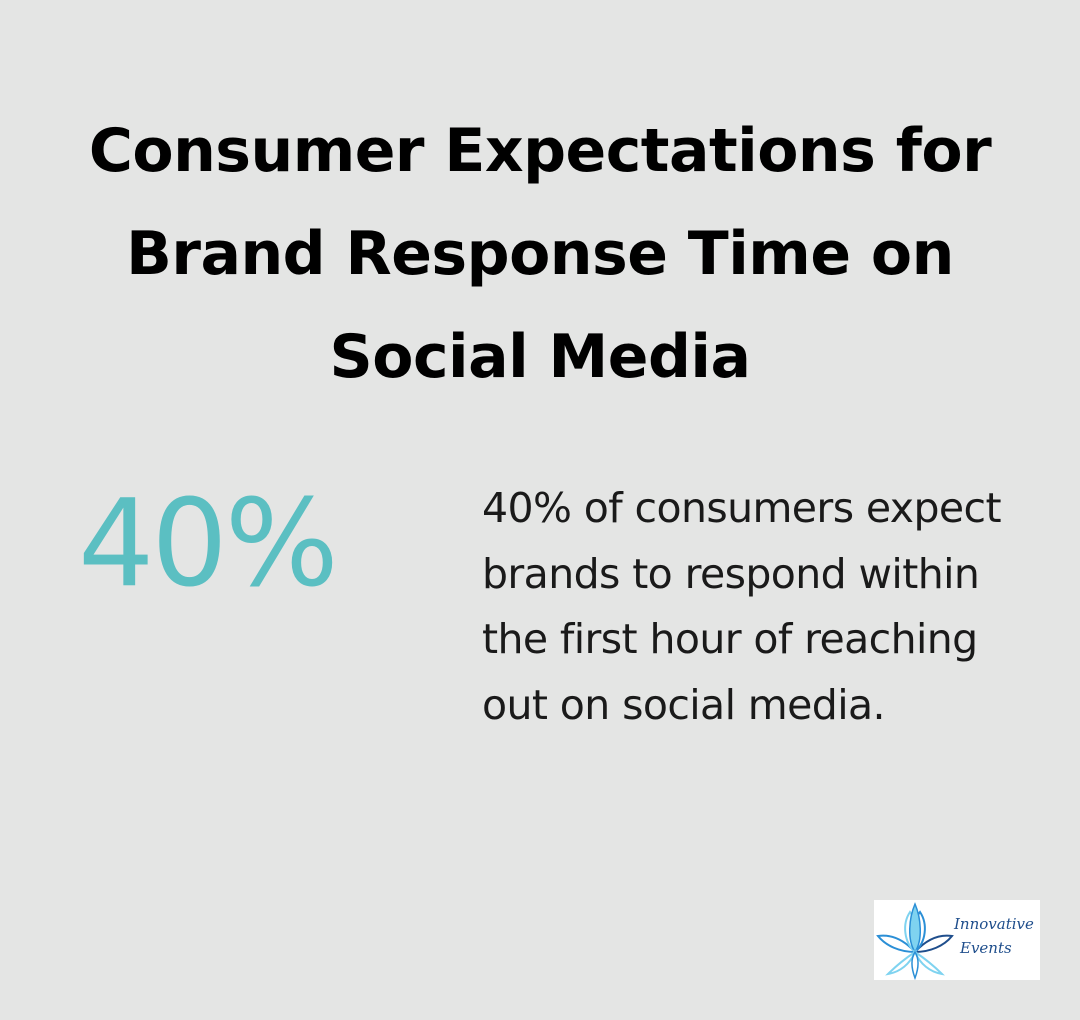  What do you see at coordinates (208, 544) in the screenshot?
I see `stat-value: 40%` at bounding box center [208, 544].